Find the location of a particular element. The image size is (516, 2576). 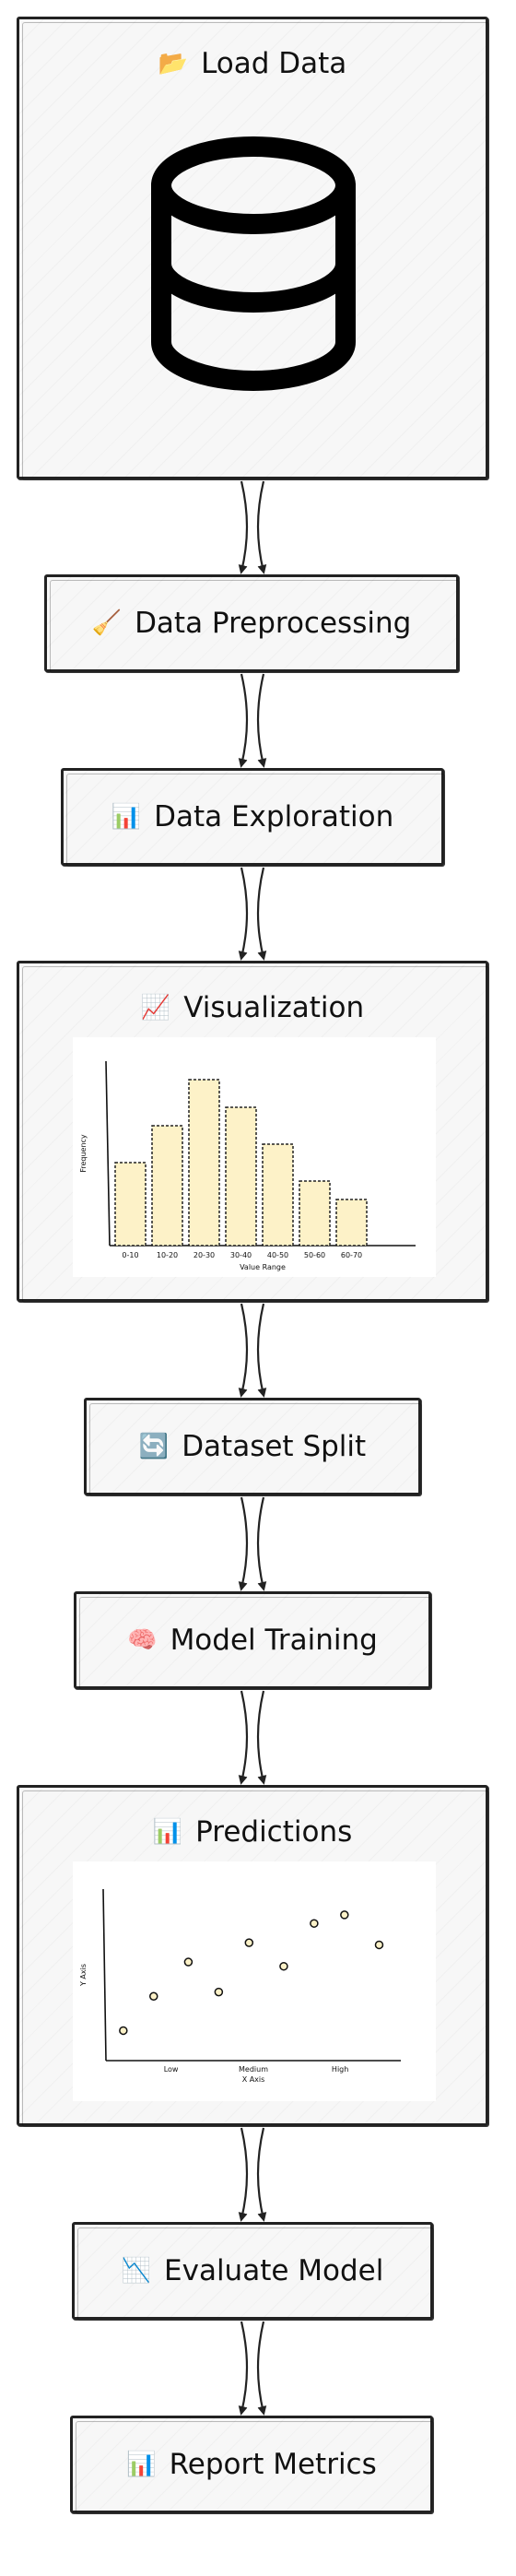

step-label: Dataset Split is located at coordinates (274, 1446).